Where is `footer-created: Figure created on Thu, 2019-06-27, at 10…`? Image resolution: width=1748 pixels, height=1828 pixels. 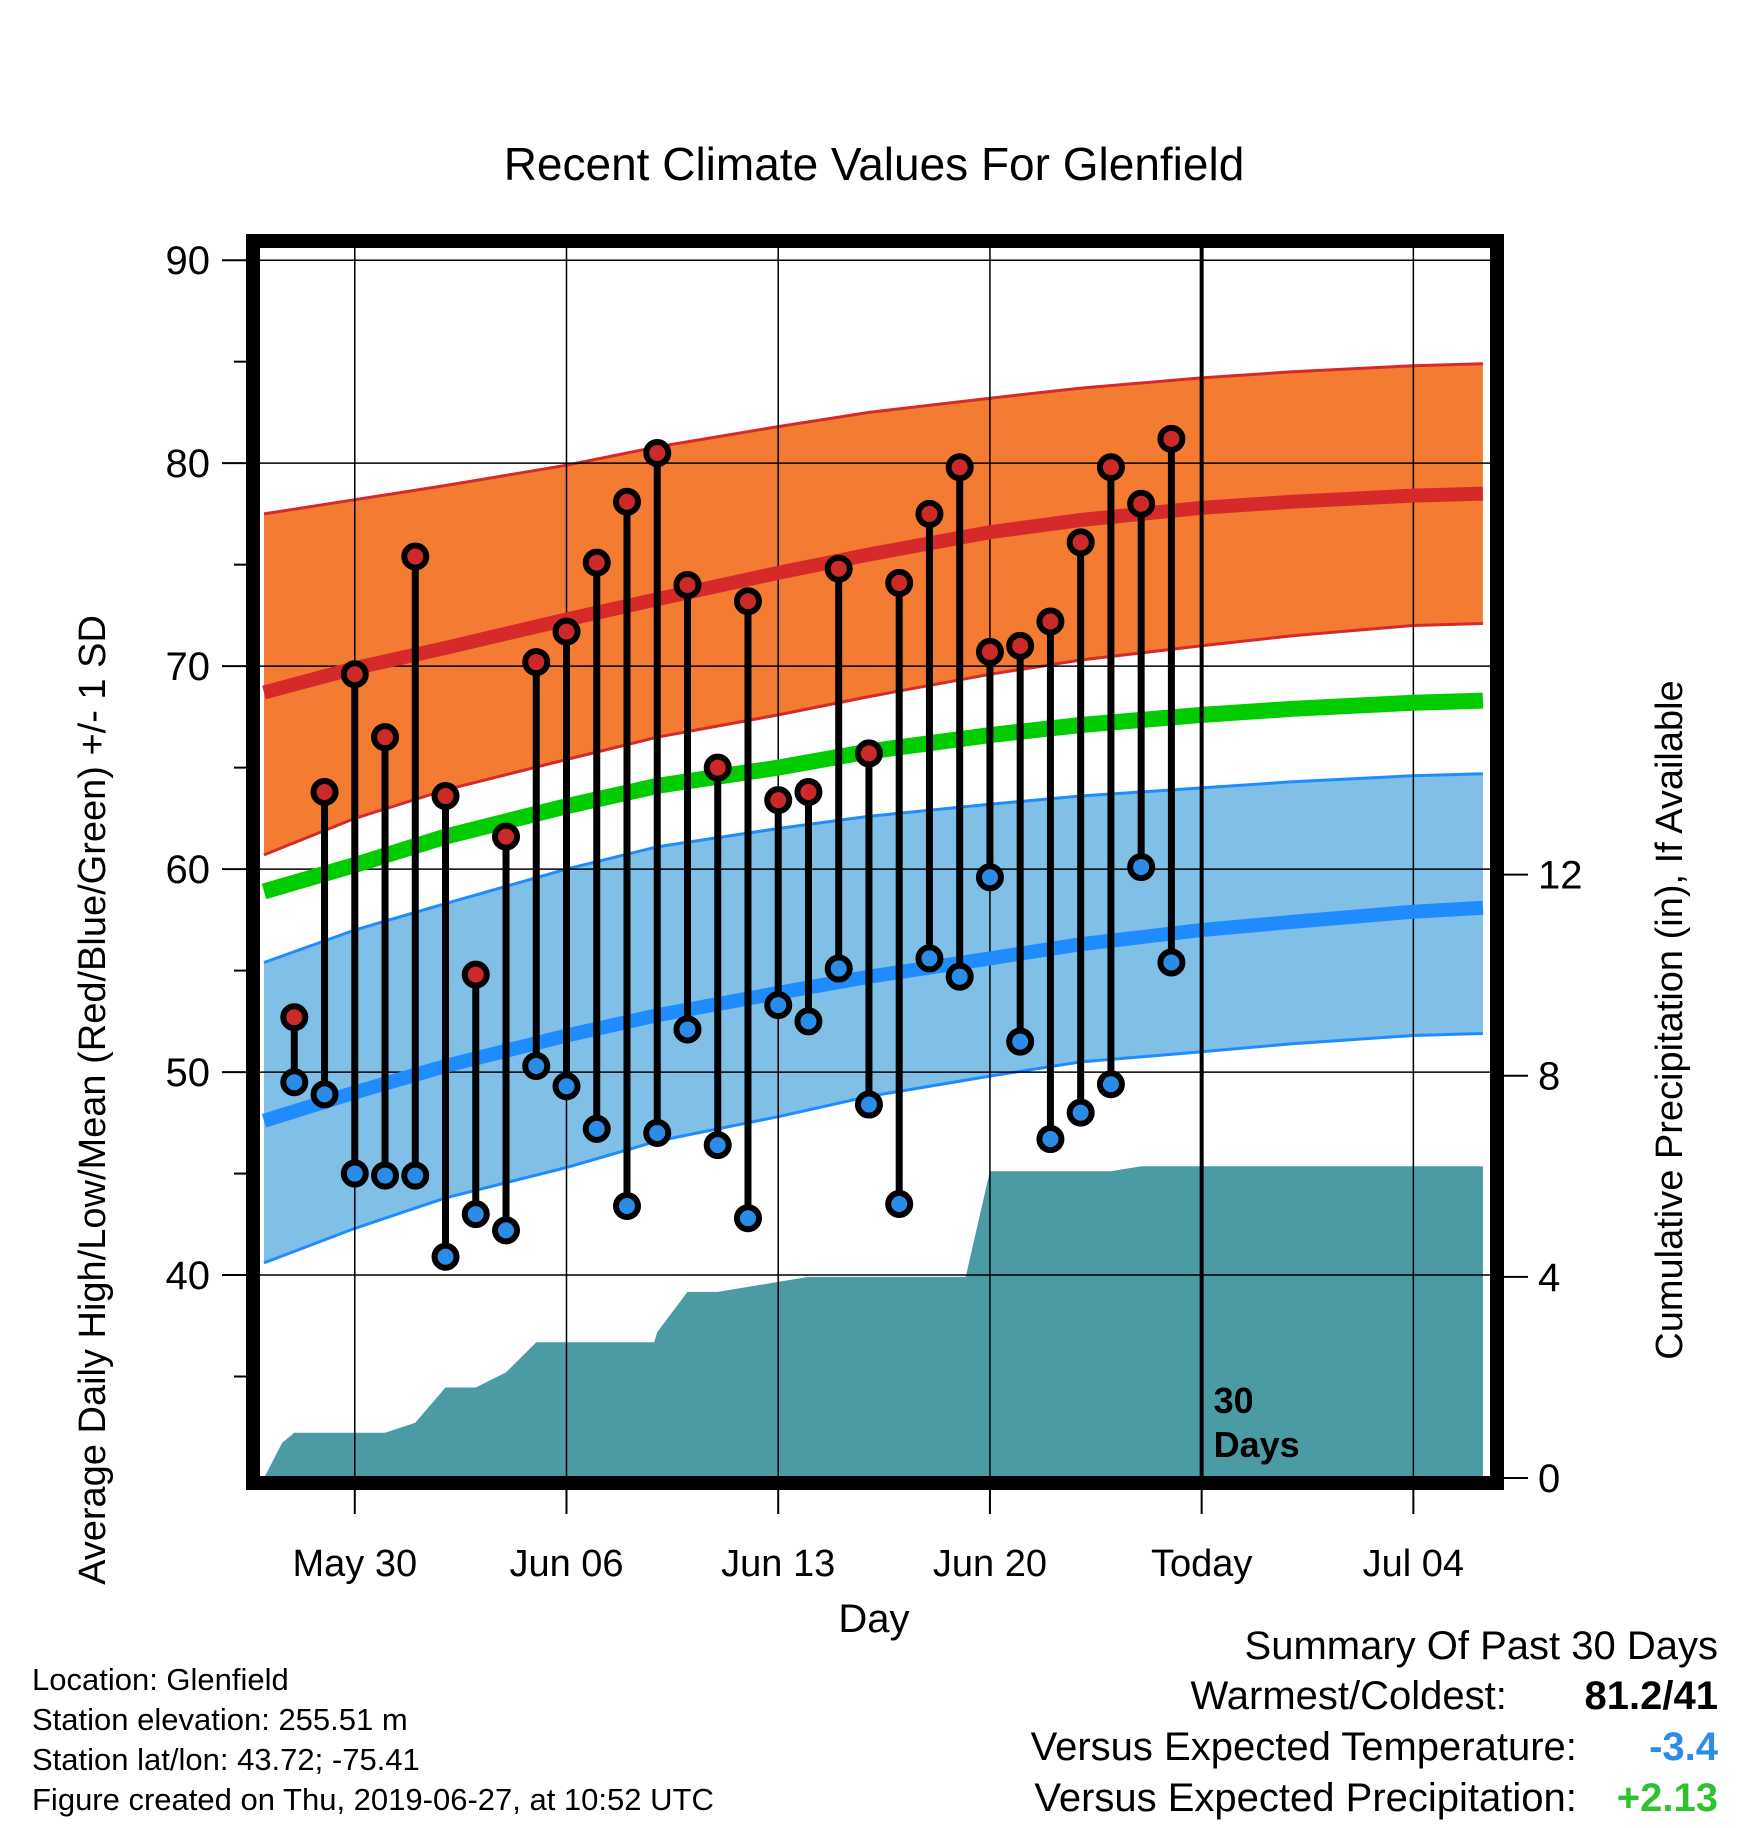 footer-created: Figure created on Thu, 2019-06-27, at 10… is located at coordinates (373, 1799).